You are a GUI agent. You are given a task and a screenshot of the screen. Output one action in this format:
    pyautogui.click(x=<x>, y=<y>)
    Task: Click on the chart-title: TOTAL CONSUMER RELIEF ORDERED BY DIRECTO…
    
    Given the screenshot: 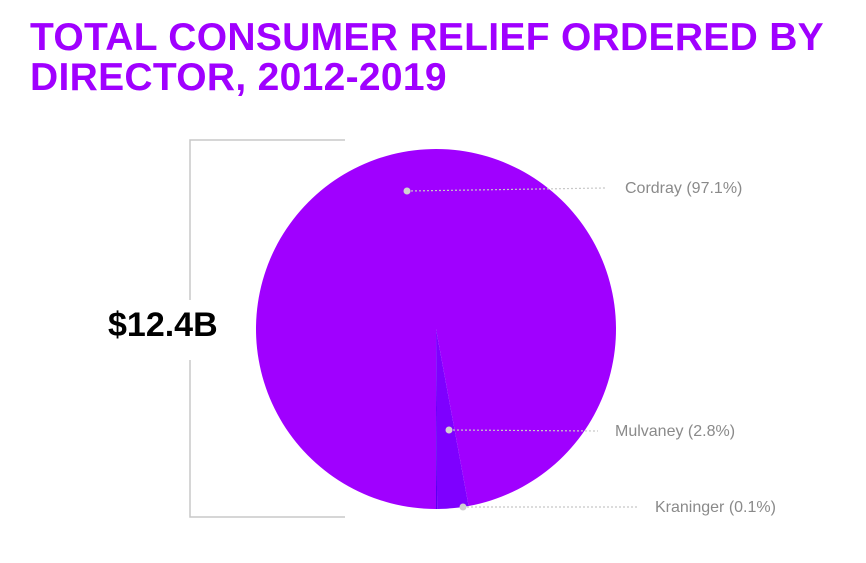 What is the action you would take?
    pyautogui.click(x=427, y=57)
    